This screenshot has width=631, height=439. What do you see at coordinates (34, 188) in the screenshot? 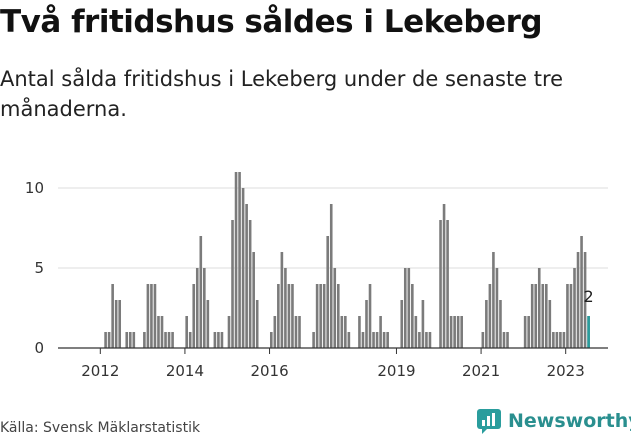
I see `y-tick-label: 10` at bounding box center [34, 188].